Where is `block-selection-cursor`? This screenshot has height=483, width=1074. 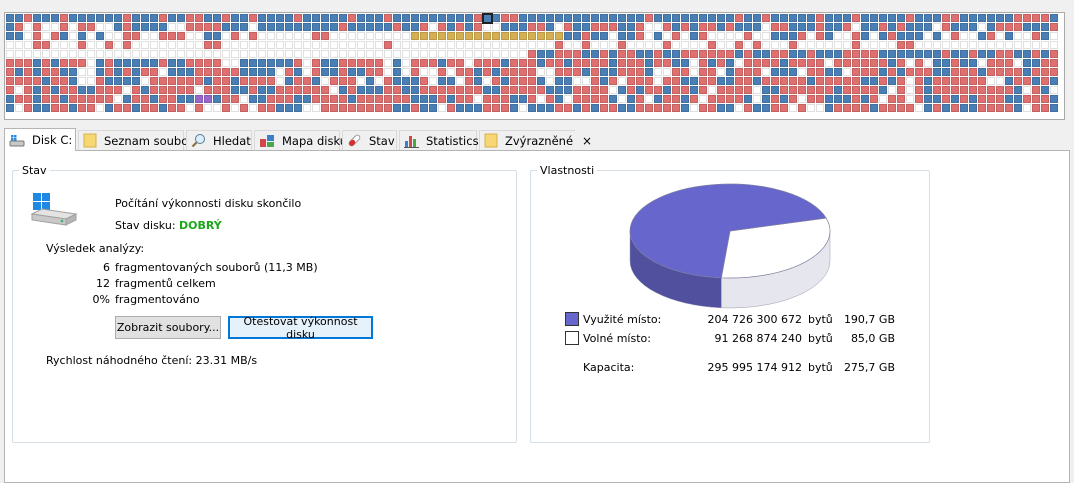
block-selection-cursor is located at coordinates (487, 18).